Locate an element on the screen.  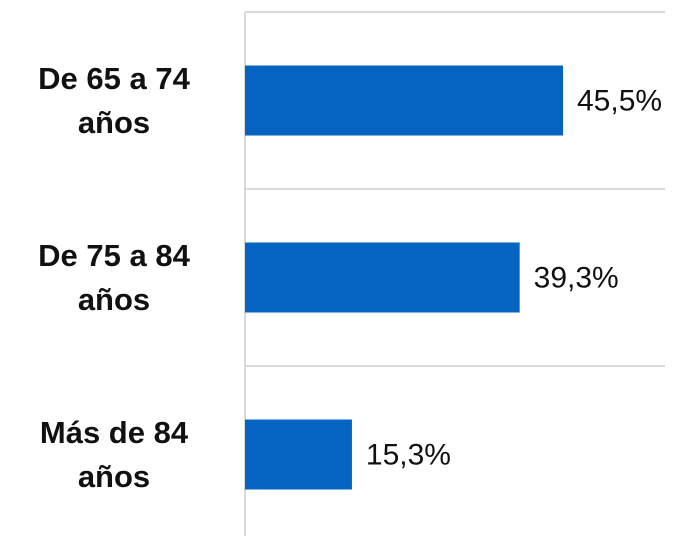
value-label: 45,5% is located at coordinates (619, 100).